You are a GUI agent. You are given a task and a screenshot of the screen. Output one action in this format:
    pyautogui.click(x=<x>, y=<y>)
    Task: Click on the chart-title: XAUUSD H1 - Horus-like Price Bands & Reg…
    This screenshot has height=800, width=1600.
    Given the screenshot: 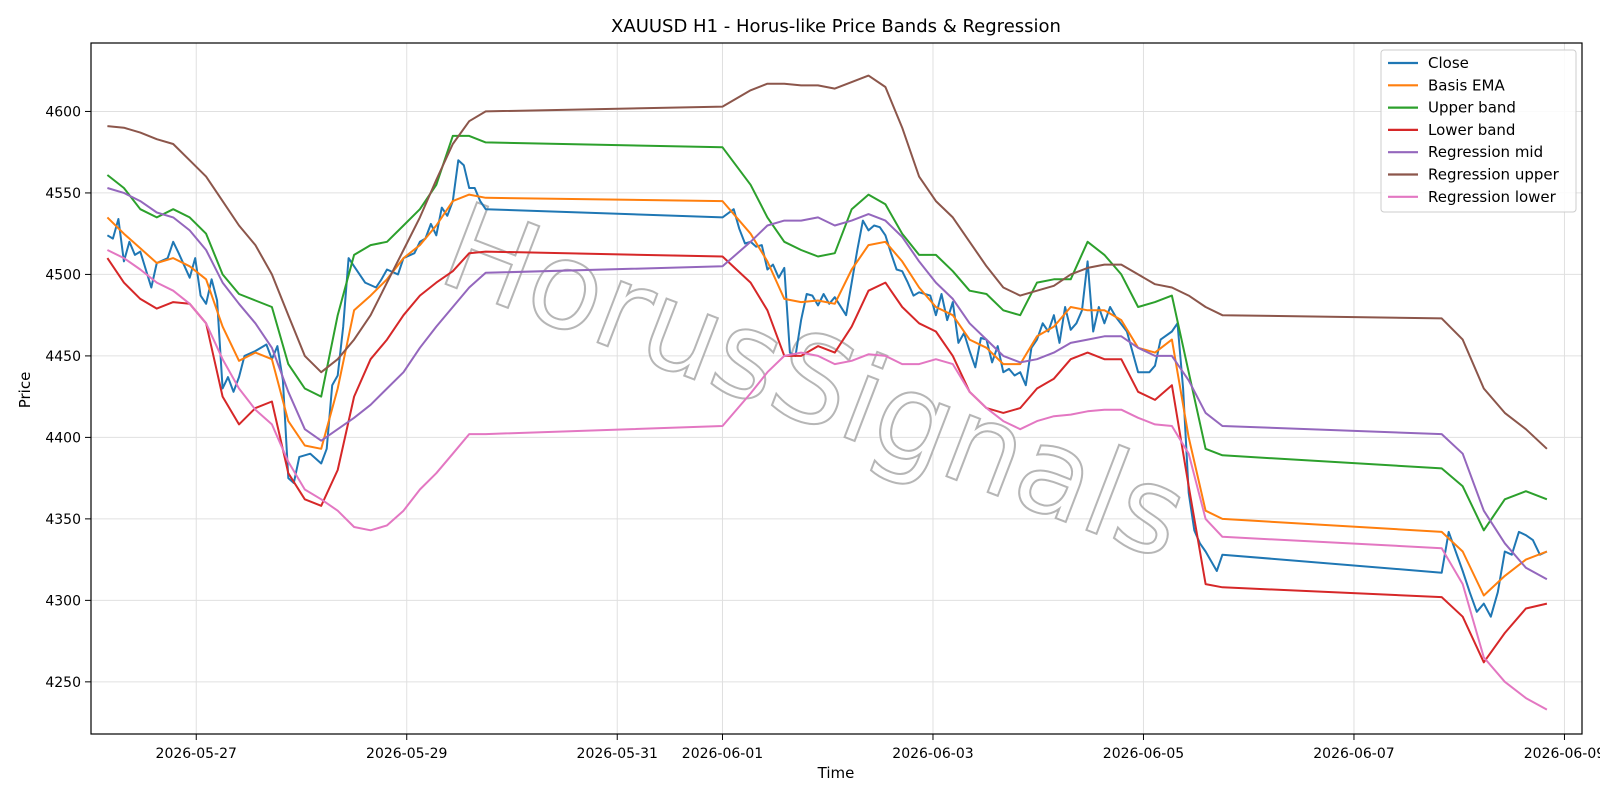 What is the action you would take?
    pyautogui.click(x=836, y=26)
    